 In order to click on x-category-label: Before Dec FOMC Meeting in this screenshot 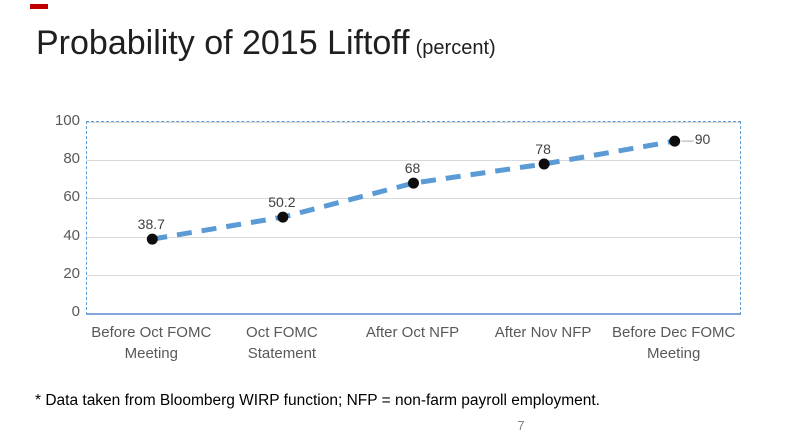, I will do `click(674, 343)`.